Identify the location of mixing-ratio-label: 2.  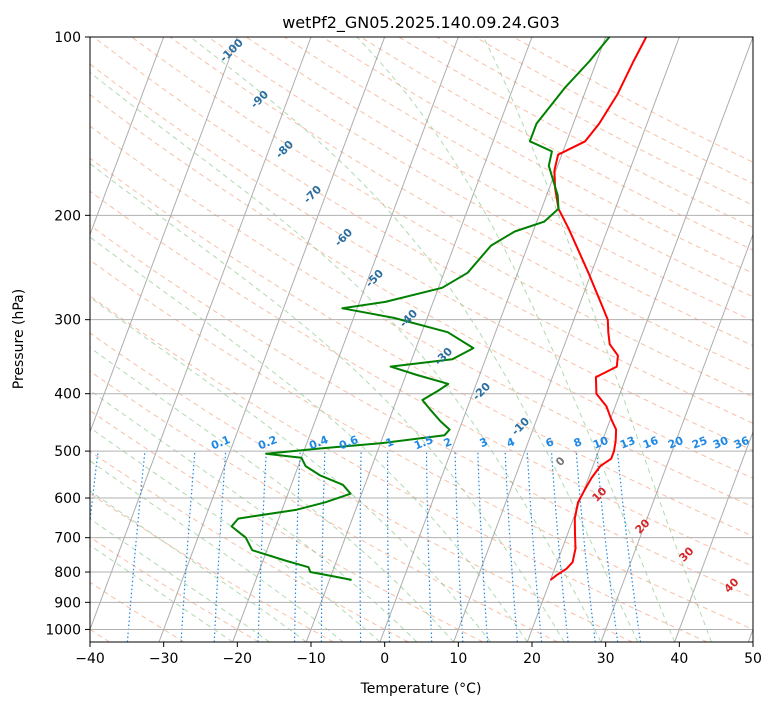
(448, 442).